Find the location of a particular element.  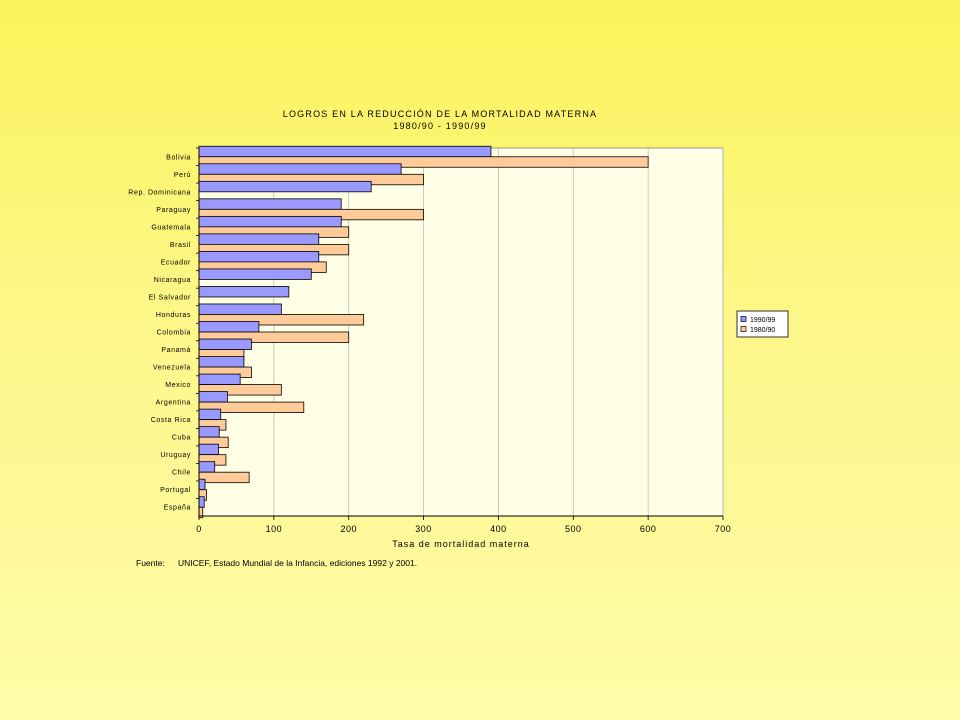

category-label: Venezuela is located at coordinates (172, 368).